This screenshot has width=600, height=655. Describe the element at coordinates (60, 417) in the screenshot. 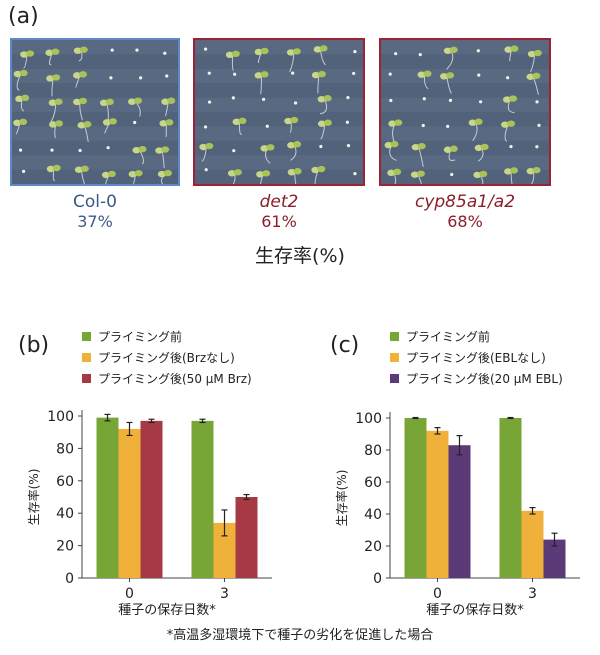

I see `y-tick-label: 100` at that location.